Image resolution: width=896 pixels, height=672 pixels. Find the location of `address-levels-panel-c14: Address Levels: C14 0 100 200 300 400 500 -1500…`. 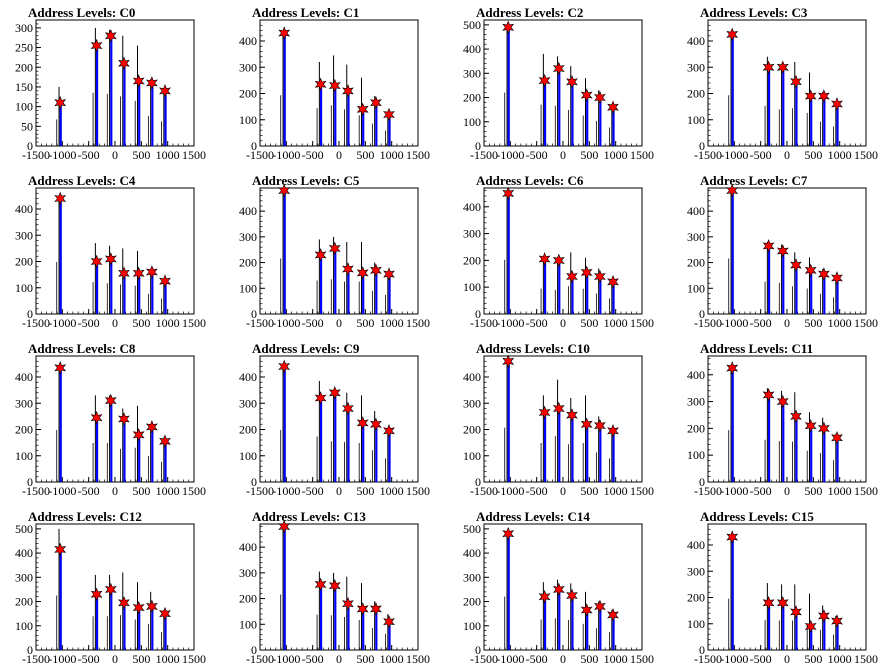

address-levels-panel-c14: Address Levels: C14 0 100 200 300 400 500 -1500… is located at coordinates (558, 587).